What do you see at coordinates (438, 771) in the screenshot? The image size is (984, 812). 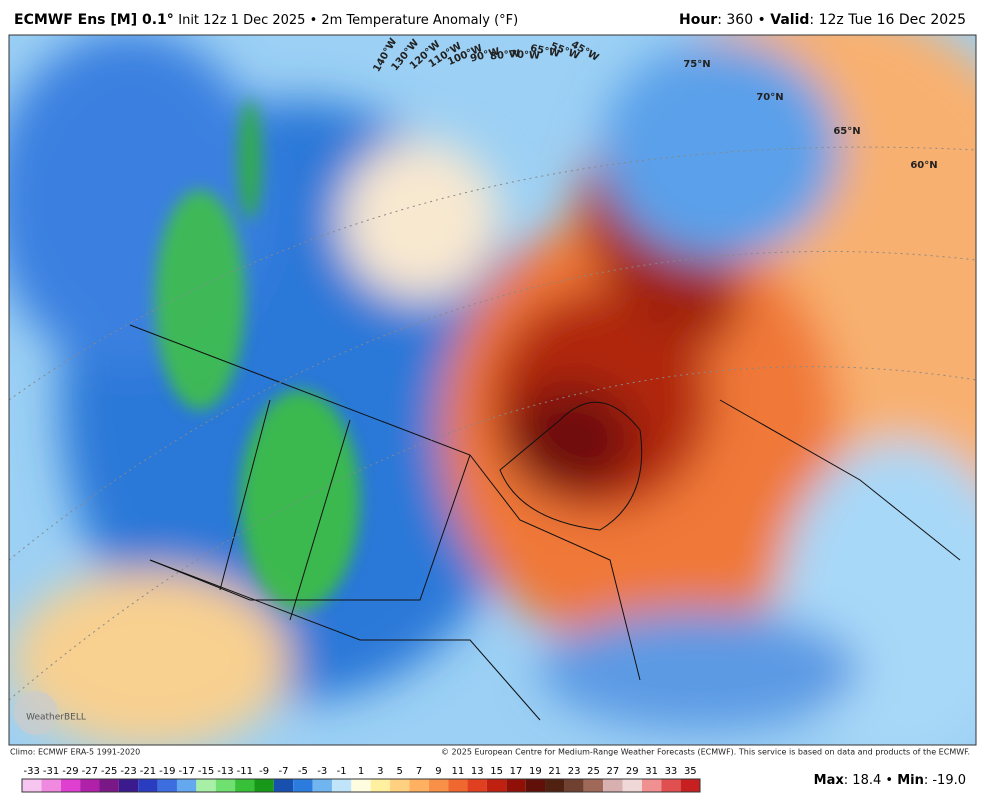 I see `colorbar-label: 9` at bounding box center [438, 771].